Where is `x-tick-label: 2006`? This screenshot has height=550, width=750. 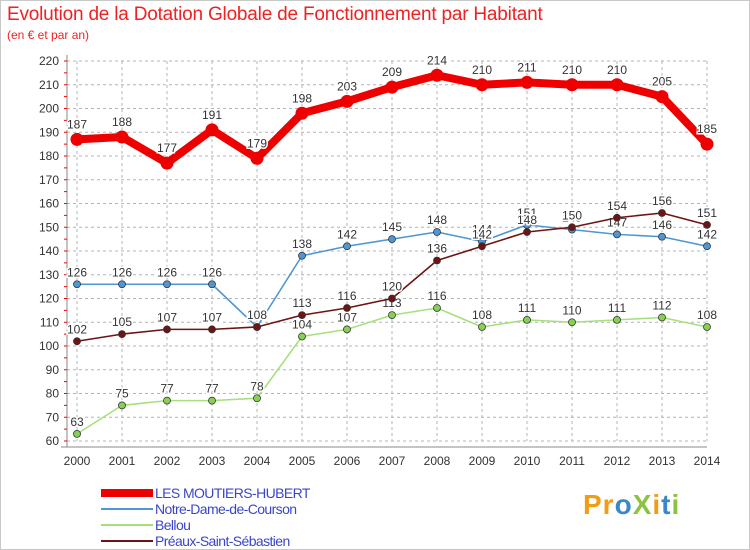
x-tick-label: 2006 is located at coordinates (347, 461).